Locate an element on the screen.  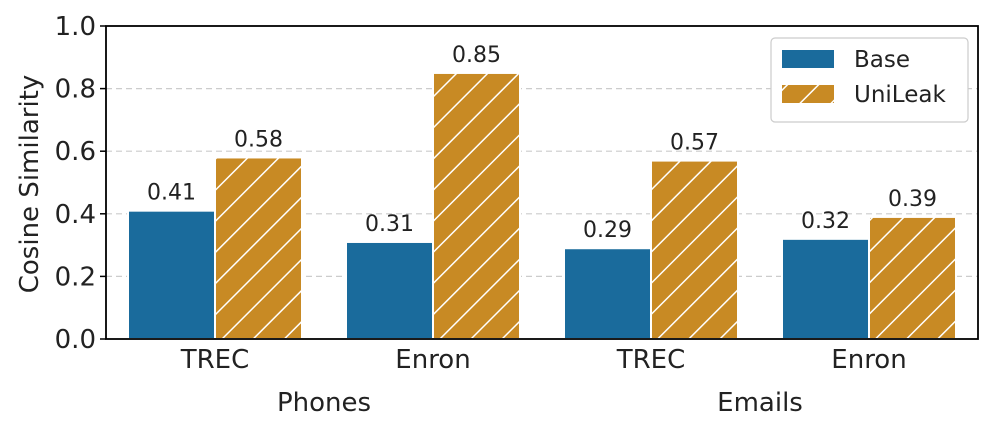
group-label-phones: Phones is located at coordinates (324, 403).